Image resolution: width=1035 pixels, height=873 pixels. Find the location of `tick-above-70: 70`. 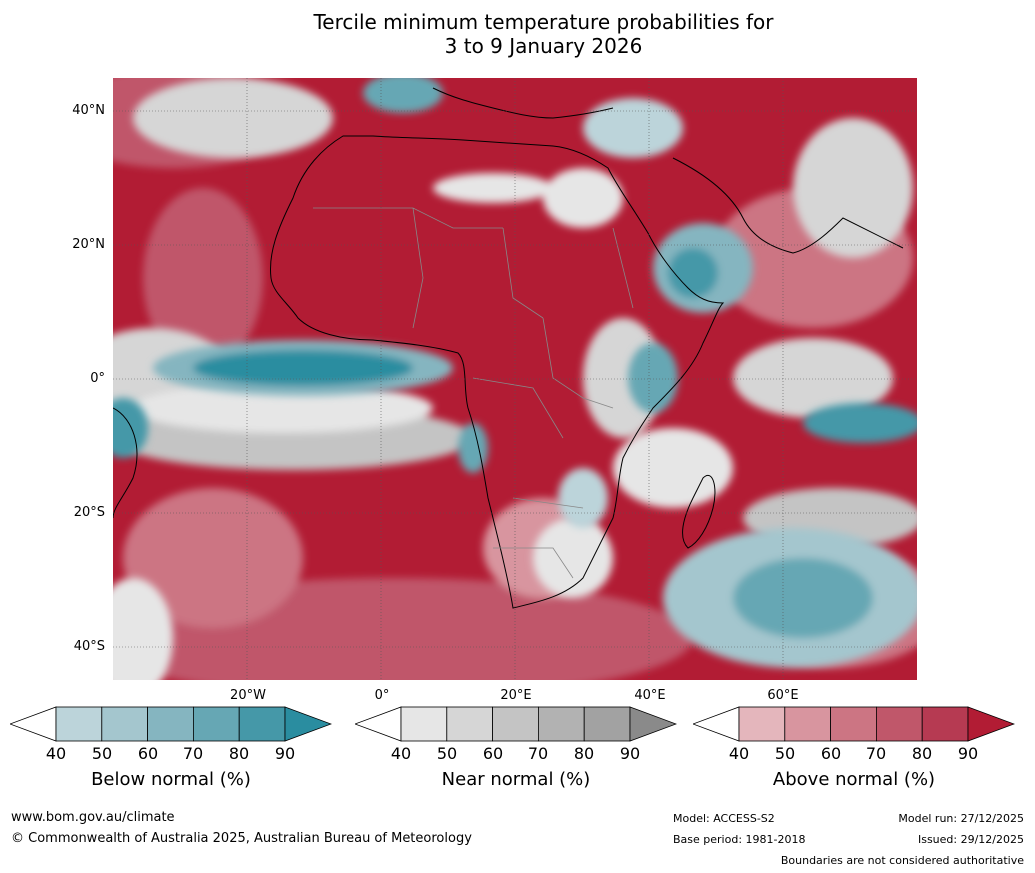

tick-above-70: 70 is located at coordinates (876, 753).